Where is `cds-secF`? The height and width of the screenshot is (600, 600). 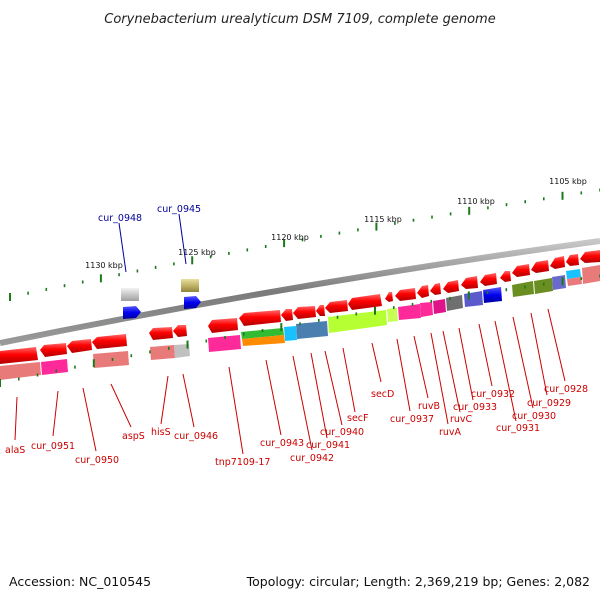
cds-secF is located at coordinates (336, 306).